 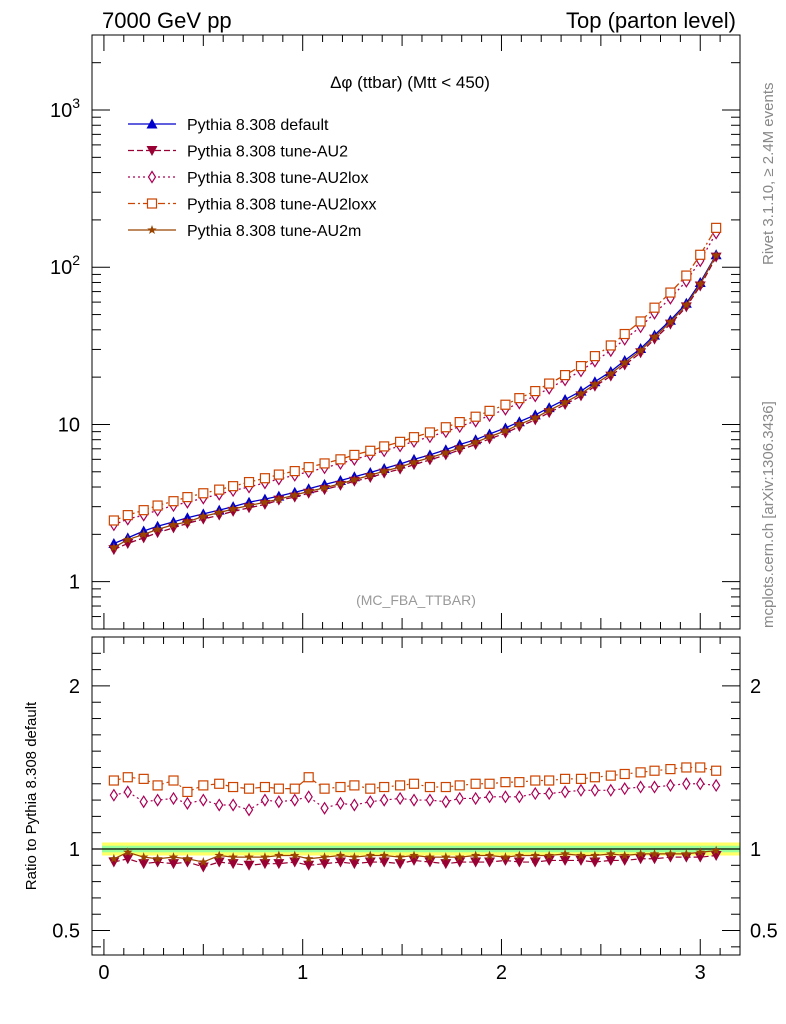 What do you see at coordinates (700, 973) in the screenshot?
I see `x-tick-label: 3` at bounding box center [700, 973].